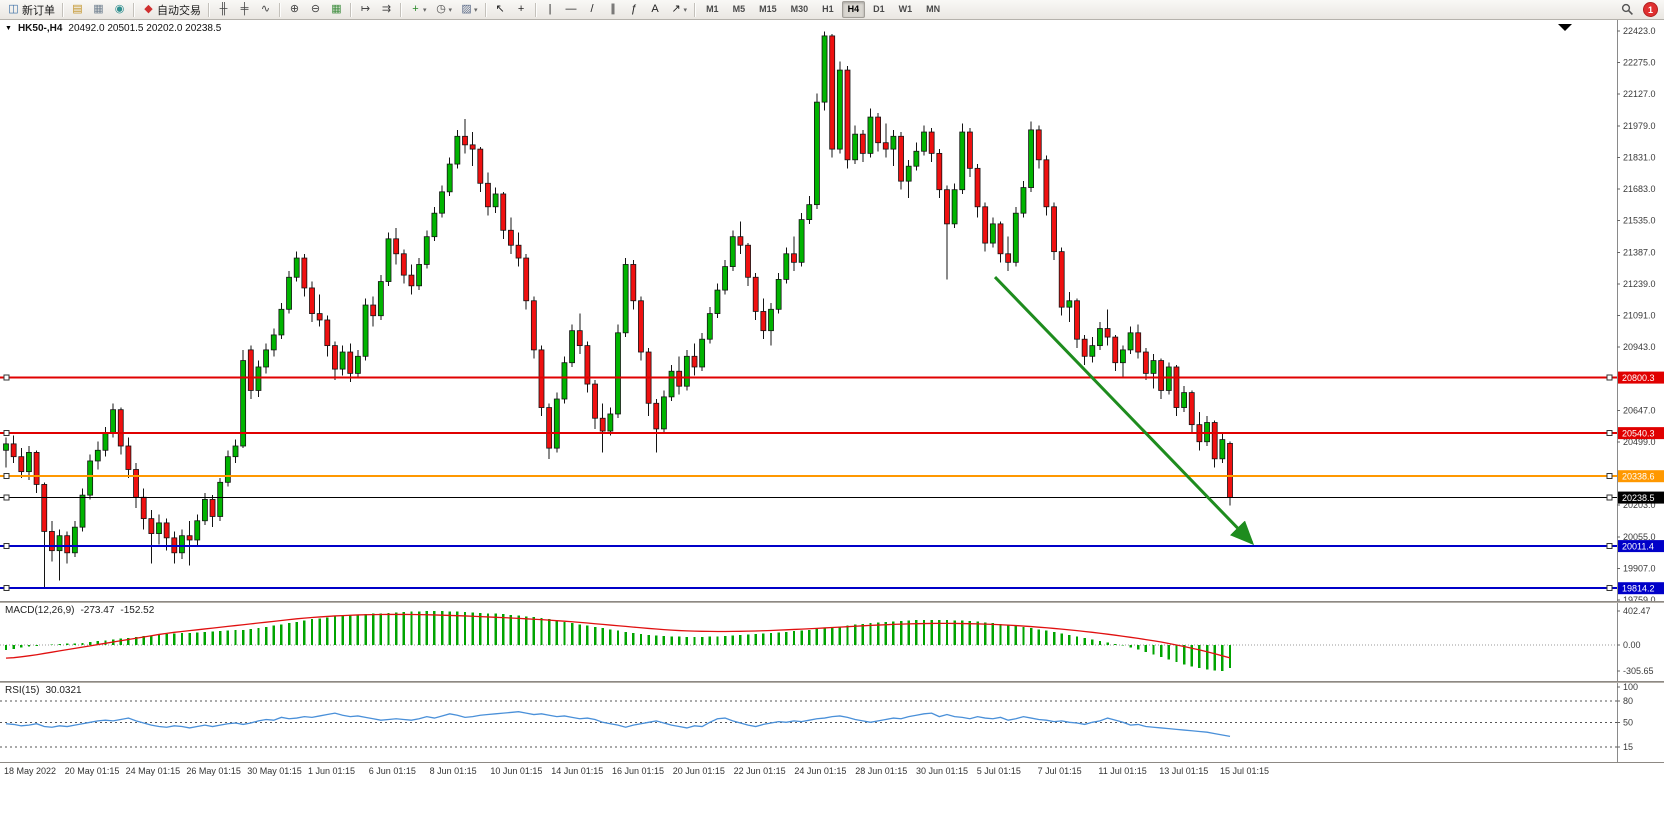 Image resolution: width=1664 pixels, height=831 pixels. Describe the element at coordinates (119, 9) in the screenshot. I see `refresh-icon: ◉` at that location.